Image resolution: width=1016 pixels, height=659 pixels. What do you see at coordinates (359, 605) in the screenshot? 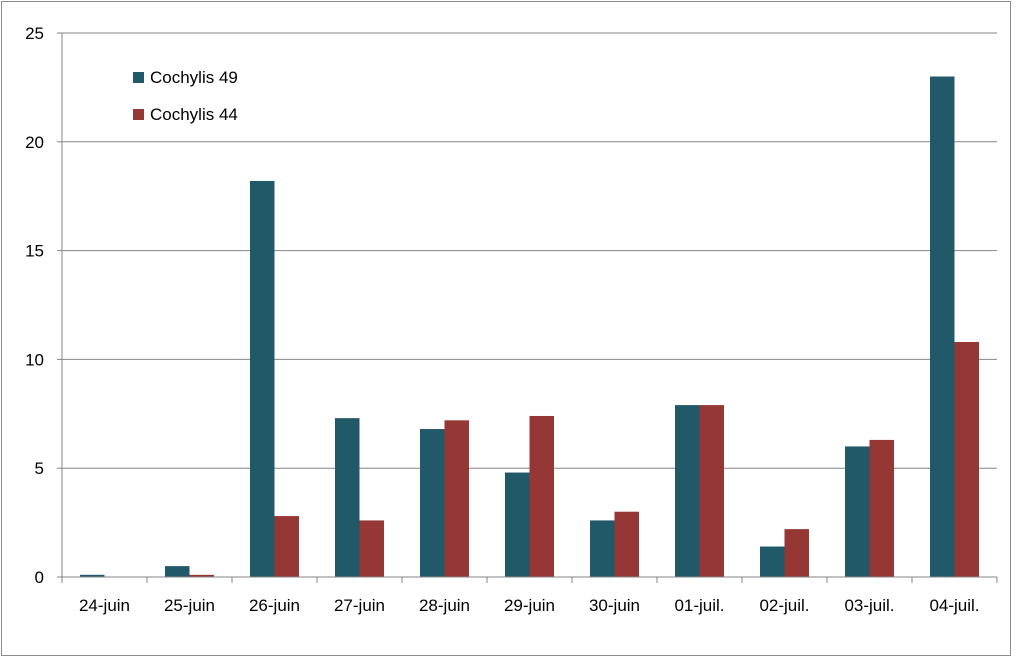
I see `x-tick-label: 27-juin` at bounding box center [359, 605].